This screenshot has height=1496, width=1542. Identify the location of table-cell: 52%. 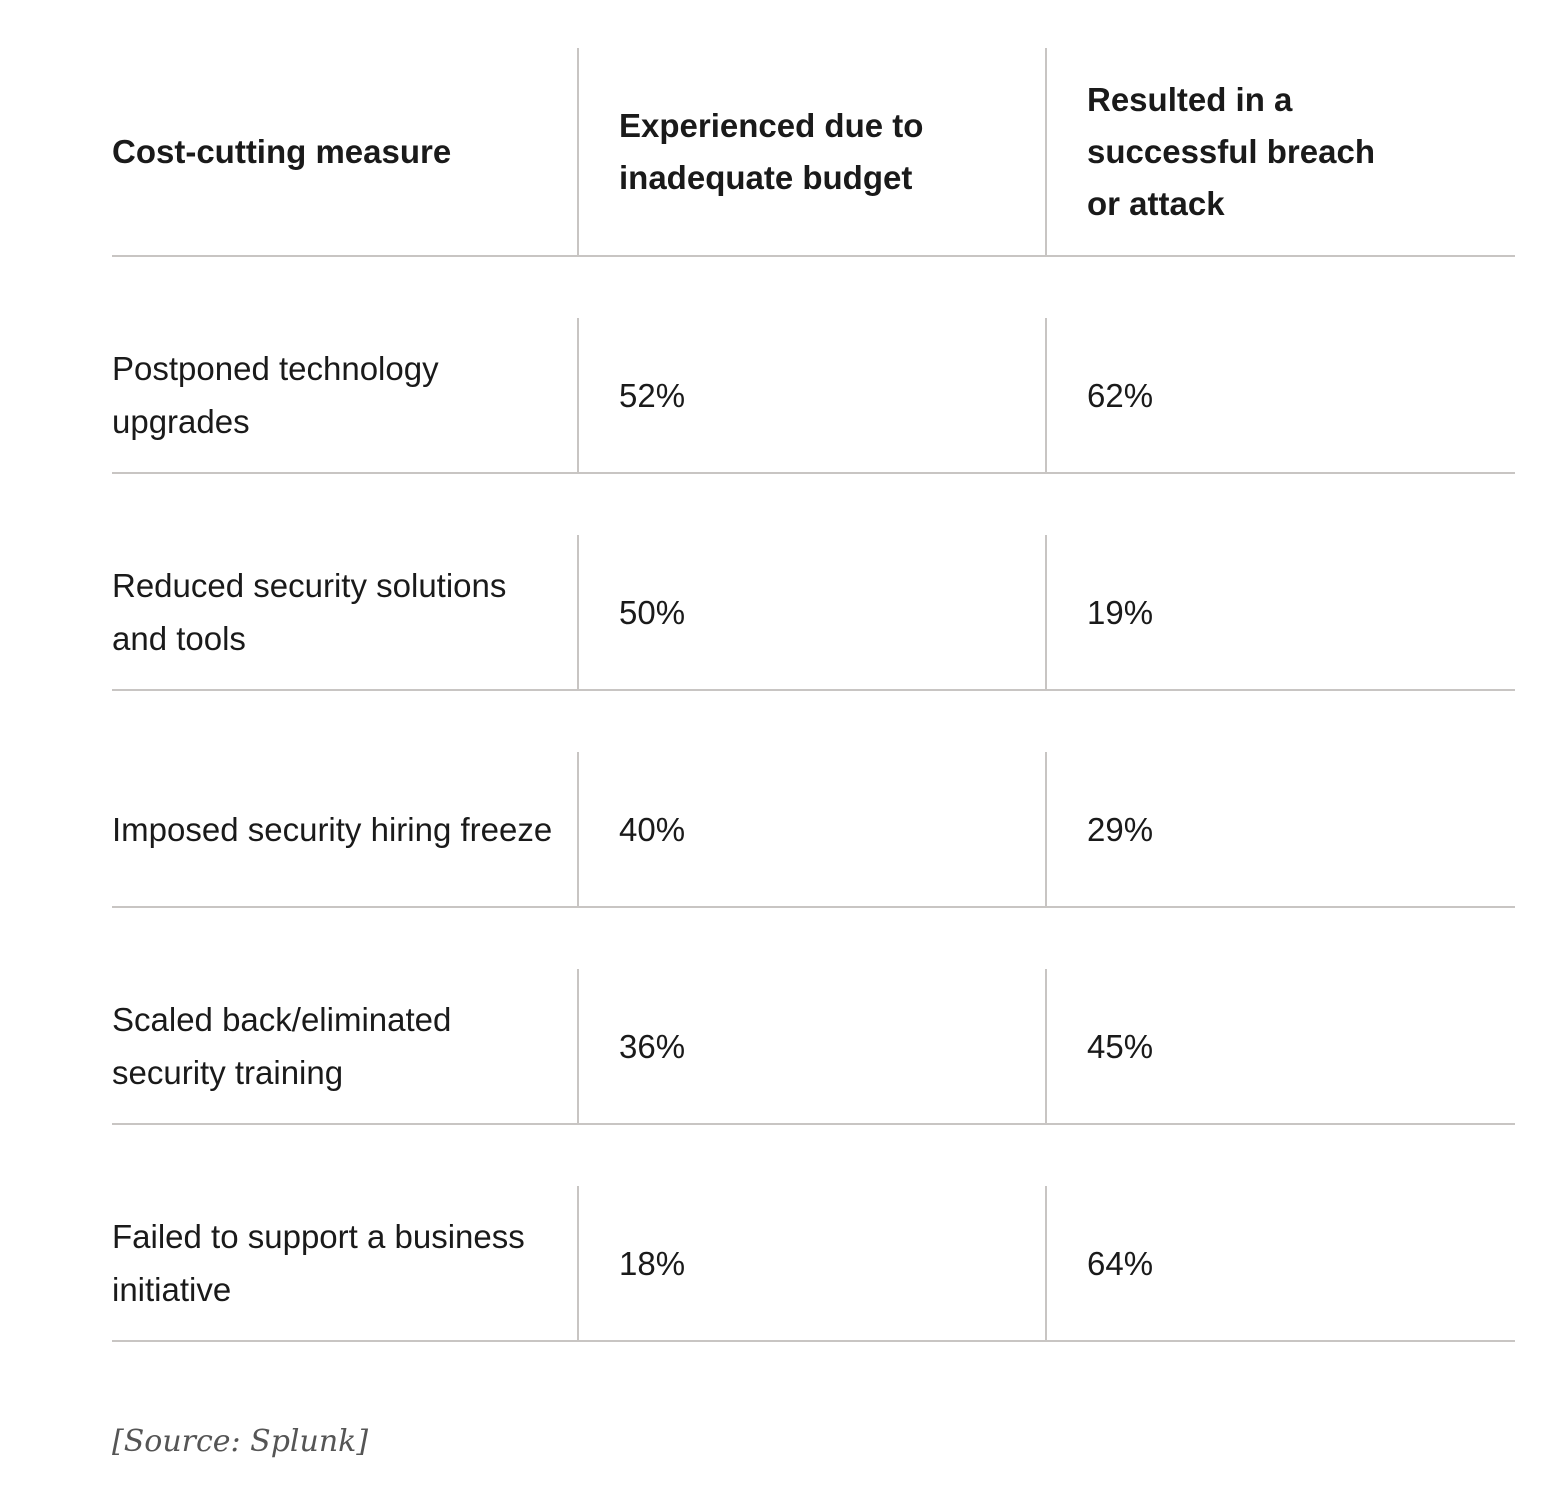
(811, 364).